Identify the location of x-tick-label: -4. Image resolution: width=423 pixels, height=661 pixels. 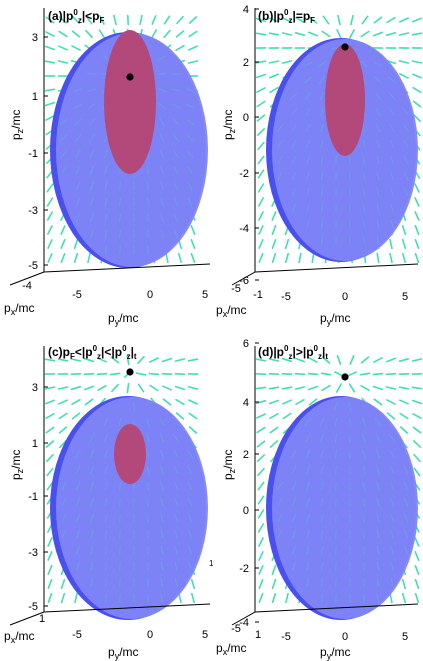
(27, 286).